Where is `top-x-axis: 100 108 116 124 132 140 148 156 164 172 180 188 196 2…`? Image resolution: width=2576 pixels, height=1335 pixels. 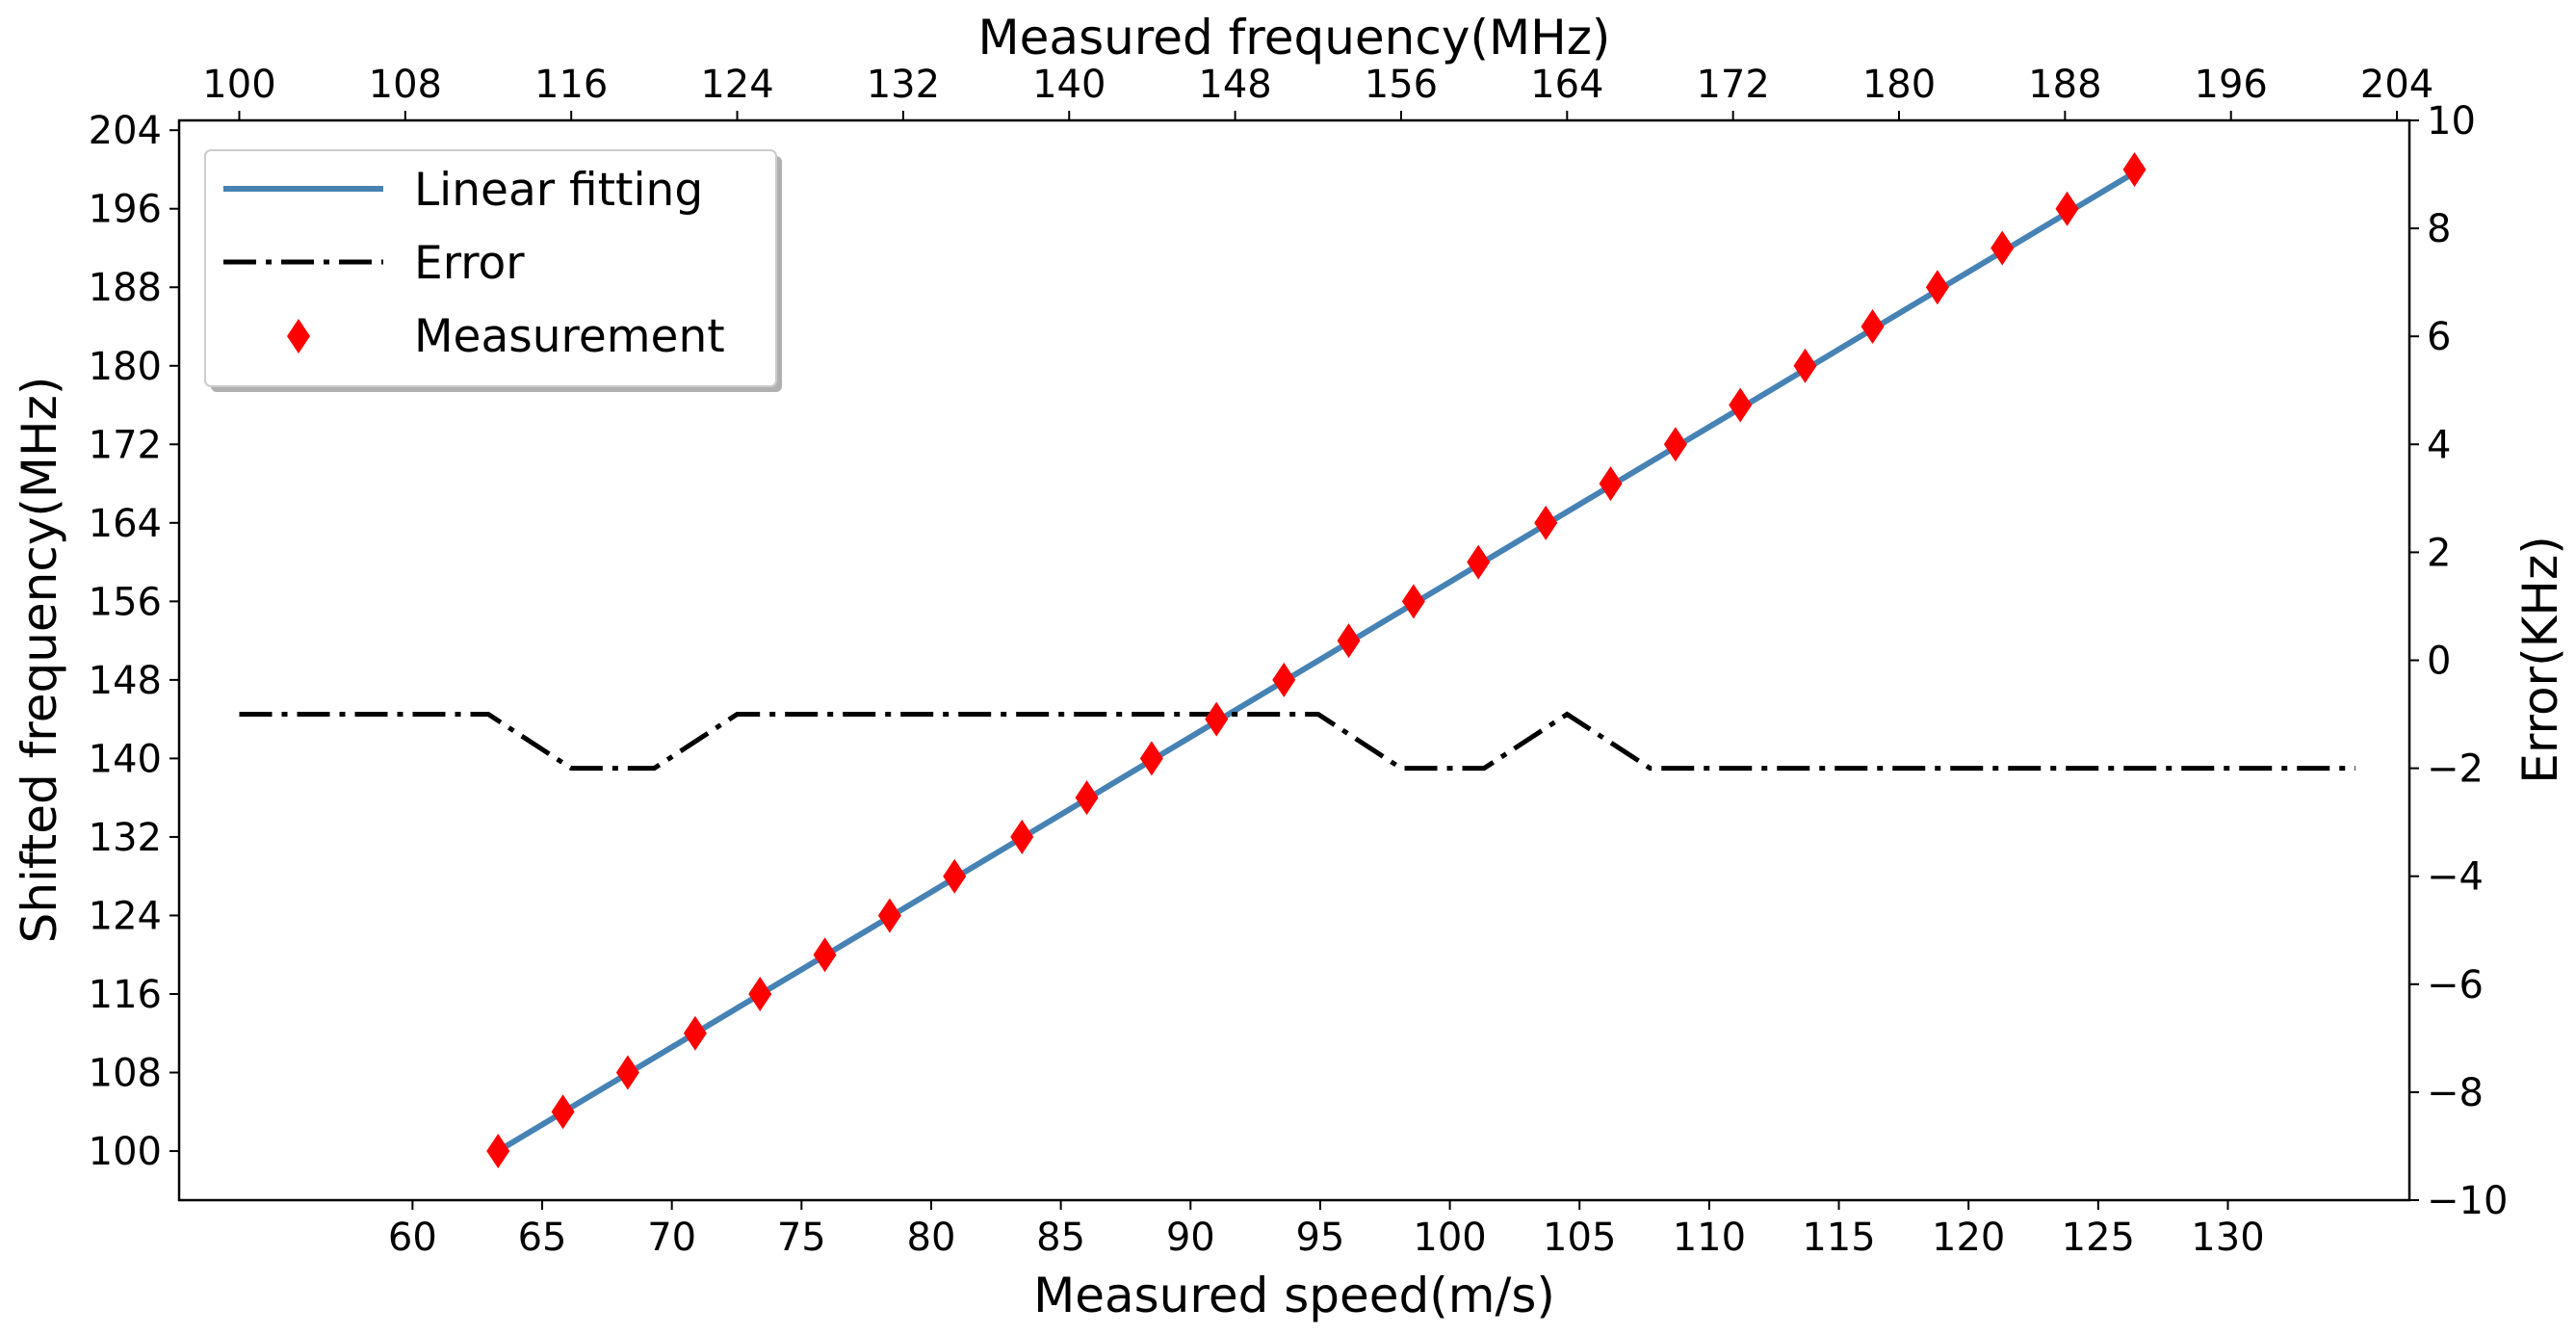
top-x-axis: 100 108 116 124 132 140 148 156 164 172 180 188 196 2… is located at coordinates (1317, 91).